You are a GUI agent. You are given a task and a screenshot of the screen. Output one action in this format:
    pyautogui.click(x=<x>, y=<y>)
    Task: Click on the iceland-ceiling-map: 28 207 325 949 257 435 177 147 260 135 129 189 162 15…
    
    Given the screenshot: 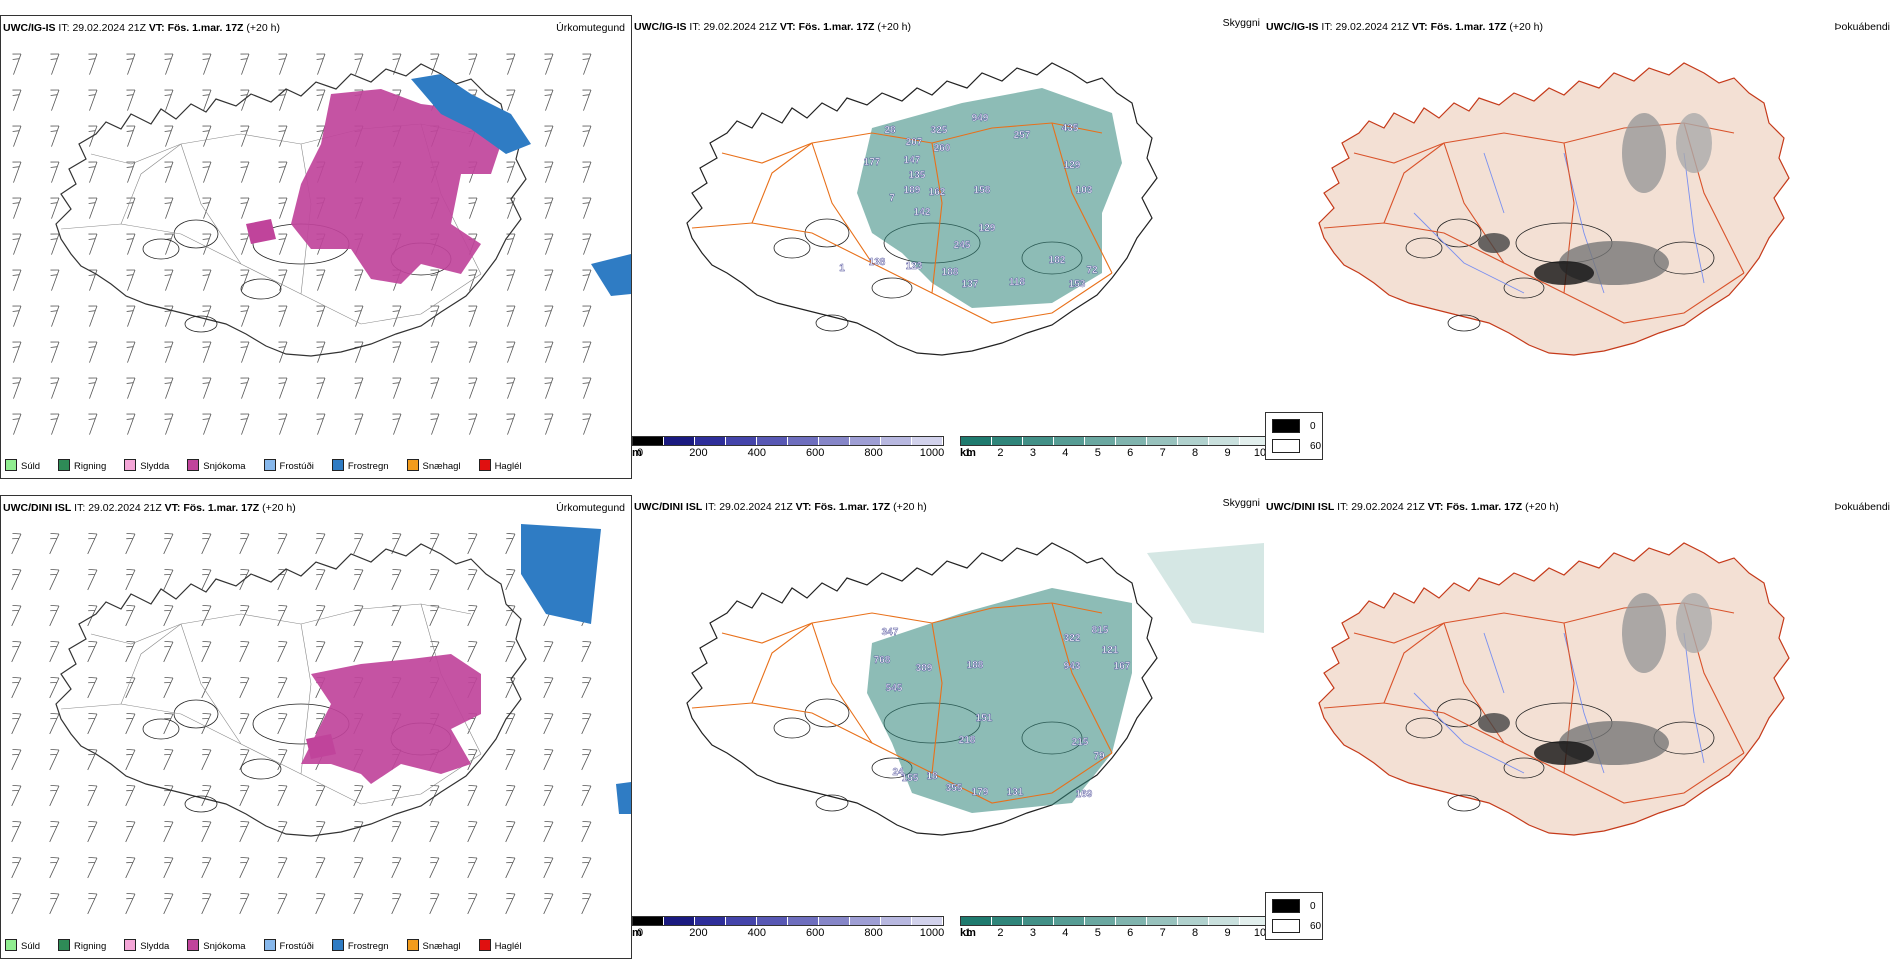 What is the action you would take?
    pyautogui.click(x=922, y=209)
    